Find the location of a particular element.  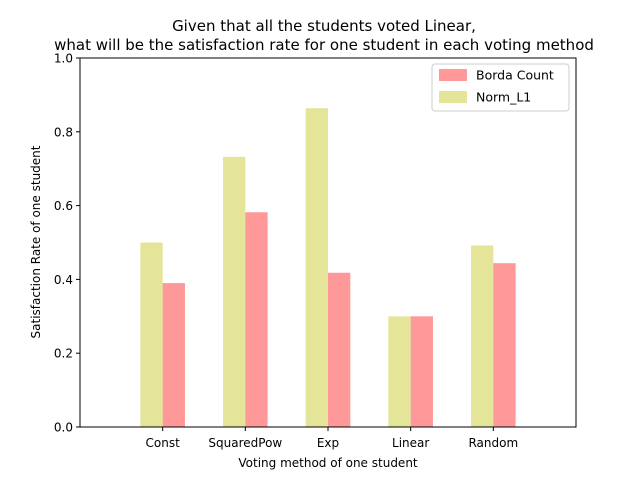

y-tick-label: 0.2 is located at coordinates (63, 354).